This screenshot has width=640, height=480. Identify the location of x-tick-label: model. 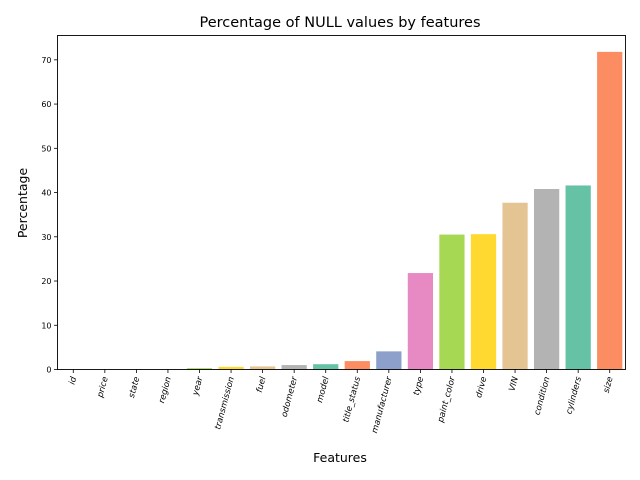
(323, 389).